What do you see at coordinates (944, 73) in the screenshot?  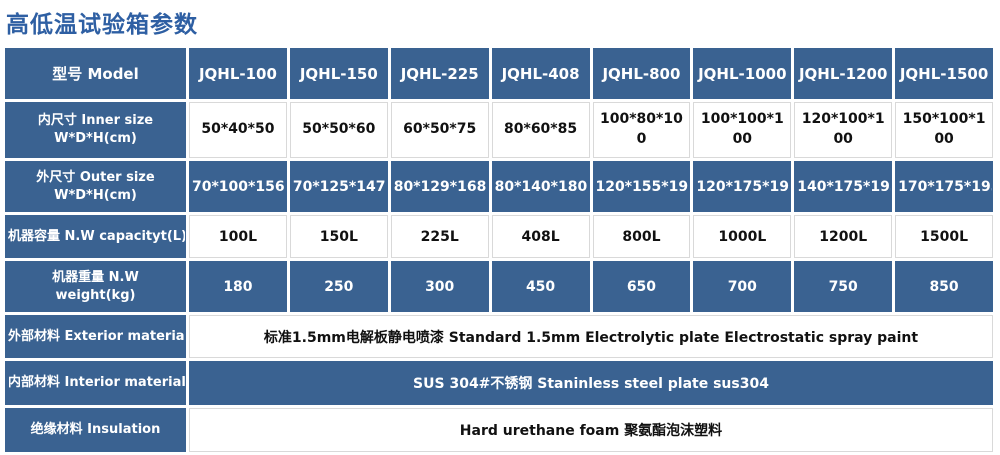 I see `header-cell-jqhl-1500: JQHL-1500` at bounding box center [944, 73].